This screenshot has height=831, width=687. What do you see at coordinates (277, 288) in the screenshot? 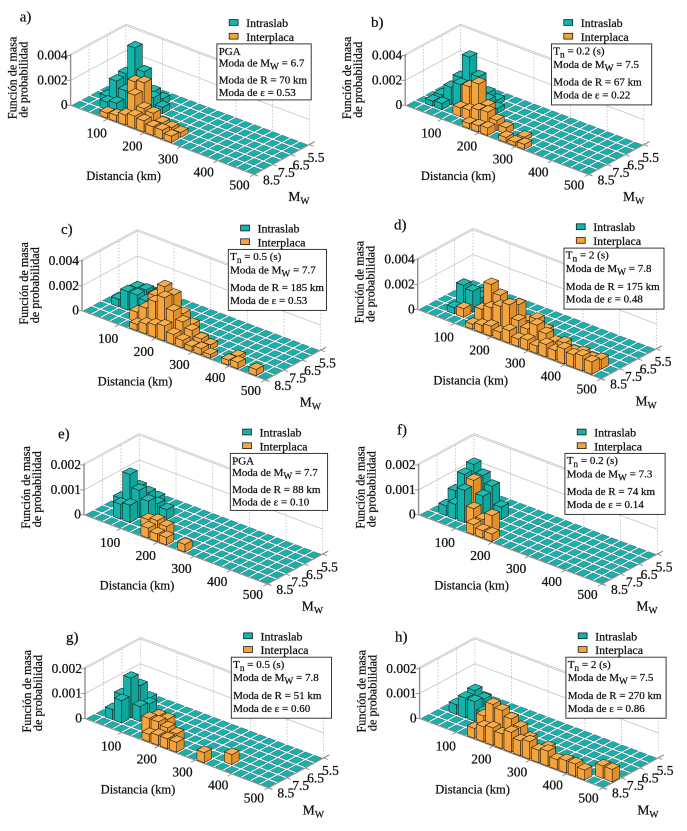
I see `svg-text: Moda de R = 185 km` at bounding box center [277, 288].